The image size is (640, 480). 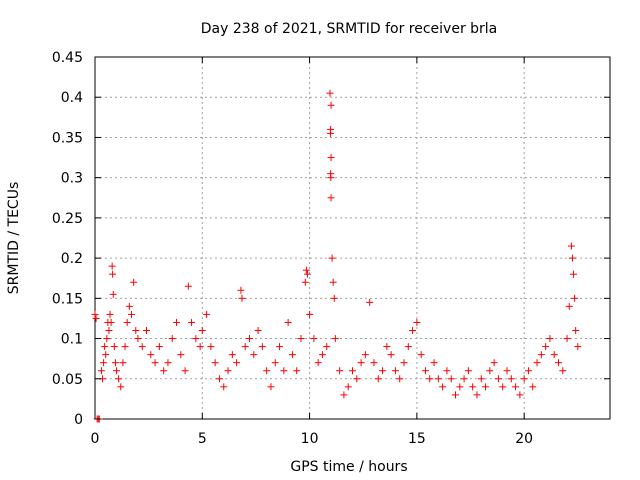 What do you see at coordinates (417, 439) in the screenshot?
I see `x-tick-label: 15` at bounding box center [417, 439].